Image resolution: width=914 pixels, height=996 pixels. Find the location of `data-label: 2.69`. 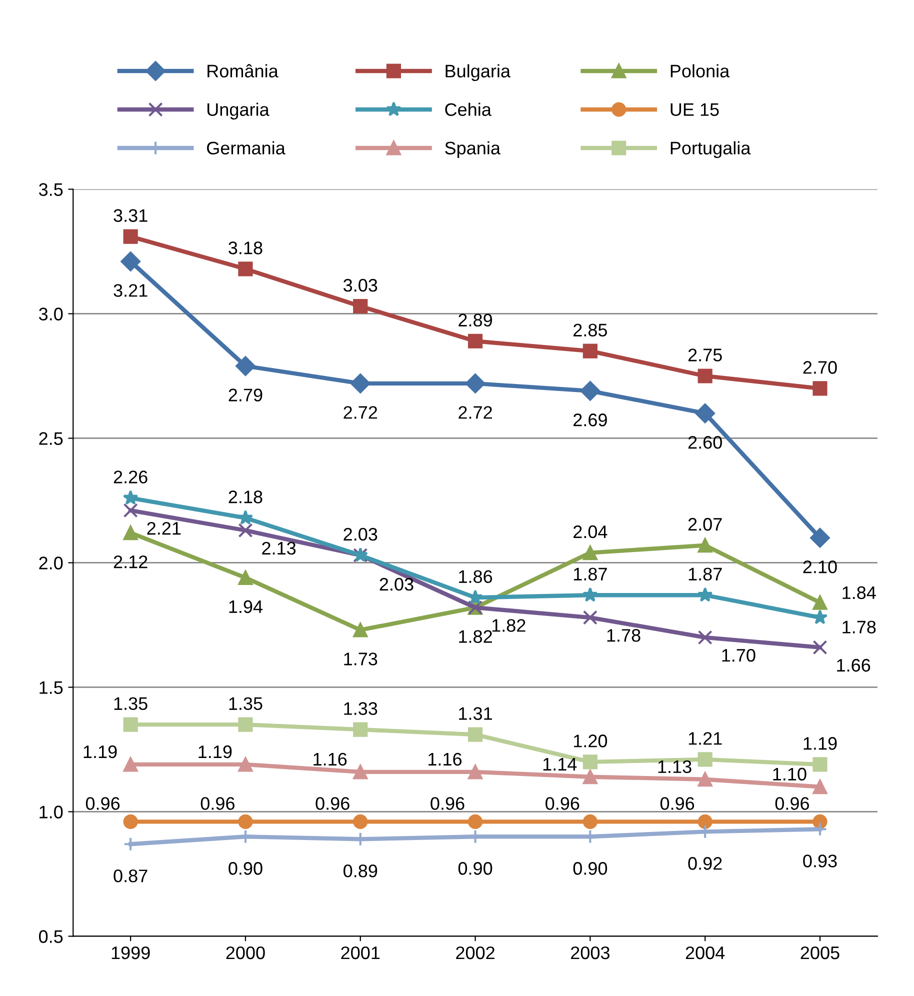

data-label: 2.69 is located at coordinates (590, 420).